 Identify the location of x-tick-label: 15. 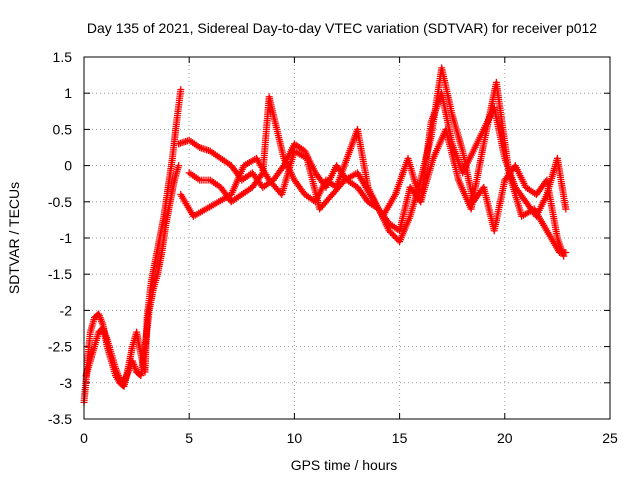
(400, 438).